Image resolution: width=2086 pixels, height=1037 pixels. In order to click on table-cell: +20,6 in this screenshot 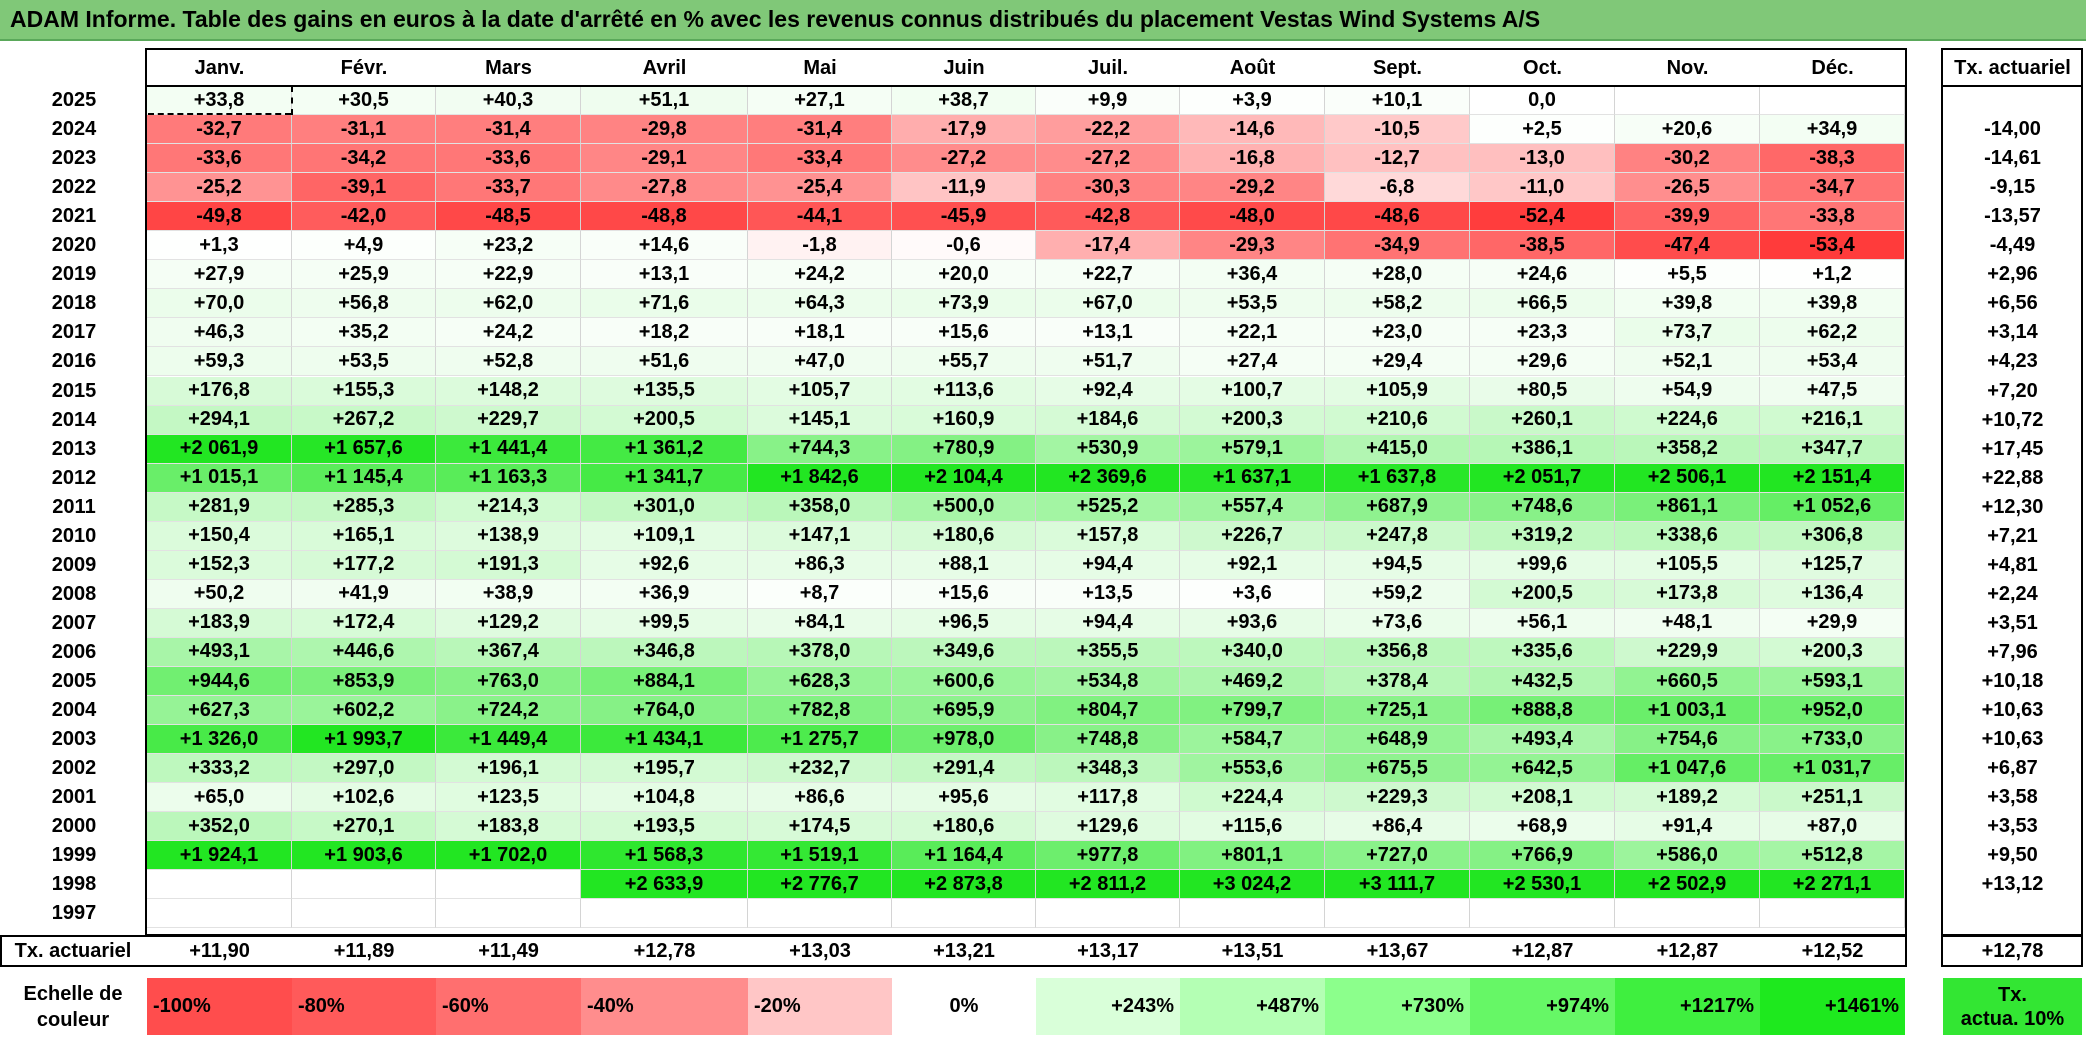, I will do `click(1687, 130)`.